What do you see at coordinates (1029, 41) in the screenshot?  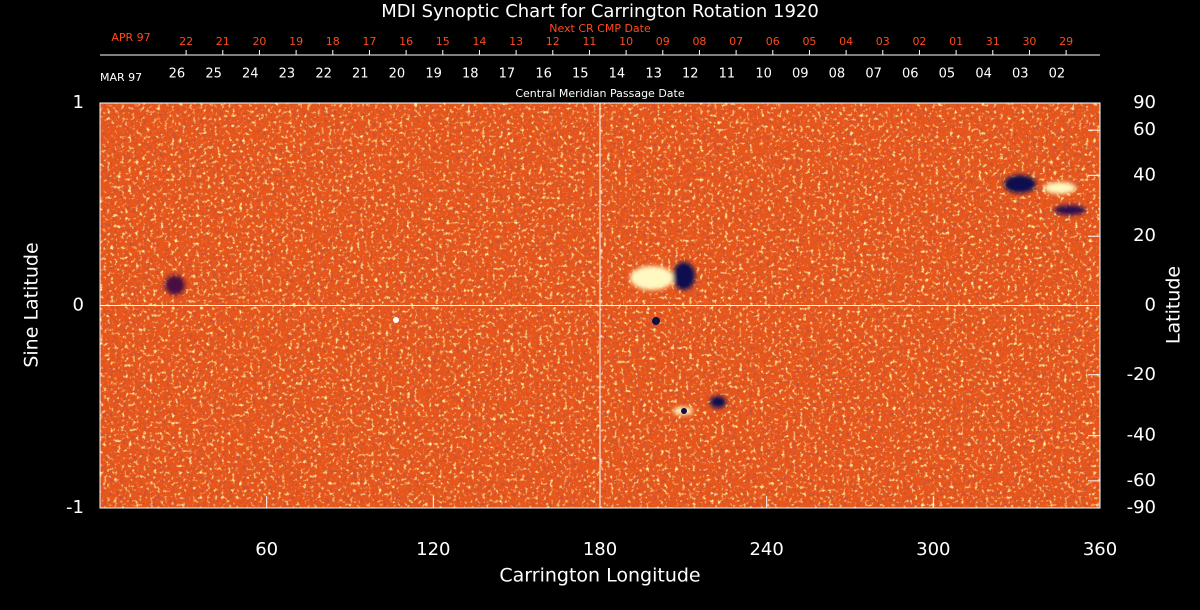 I see `date-label: 30` at bounding box center [1029, 41].